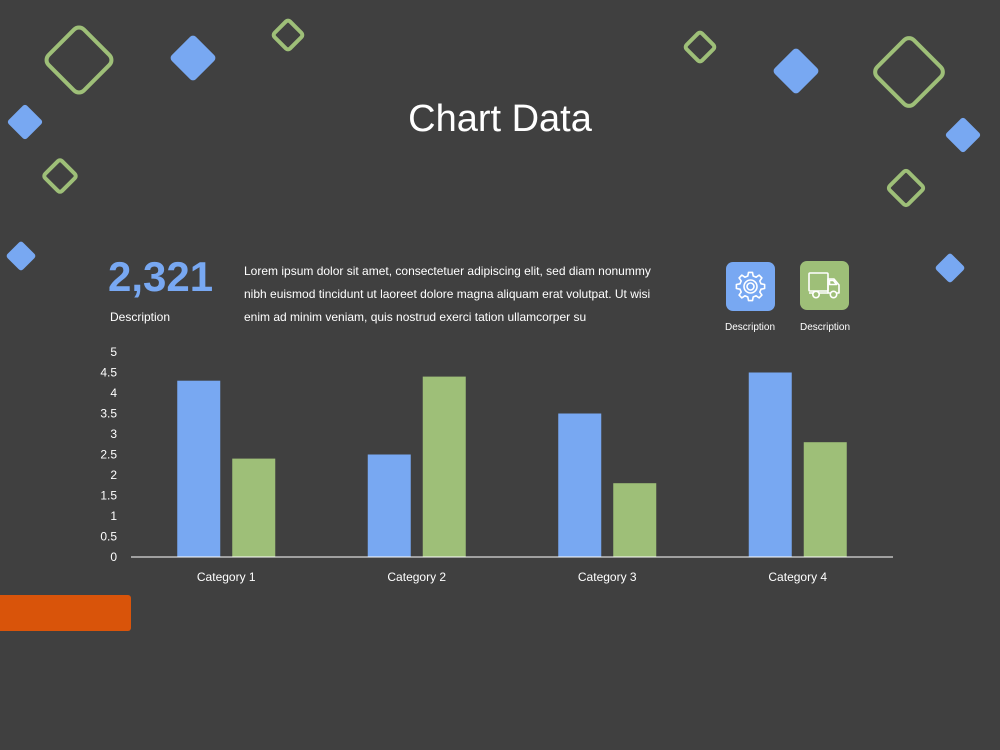  I want to click on stat-label: Description, so click(140, 317).